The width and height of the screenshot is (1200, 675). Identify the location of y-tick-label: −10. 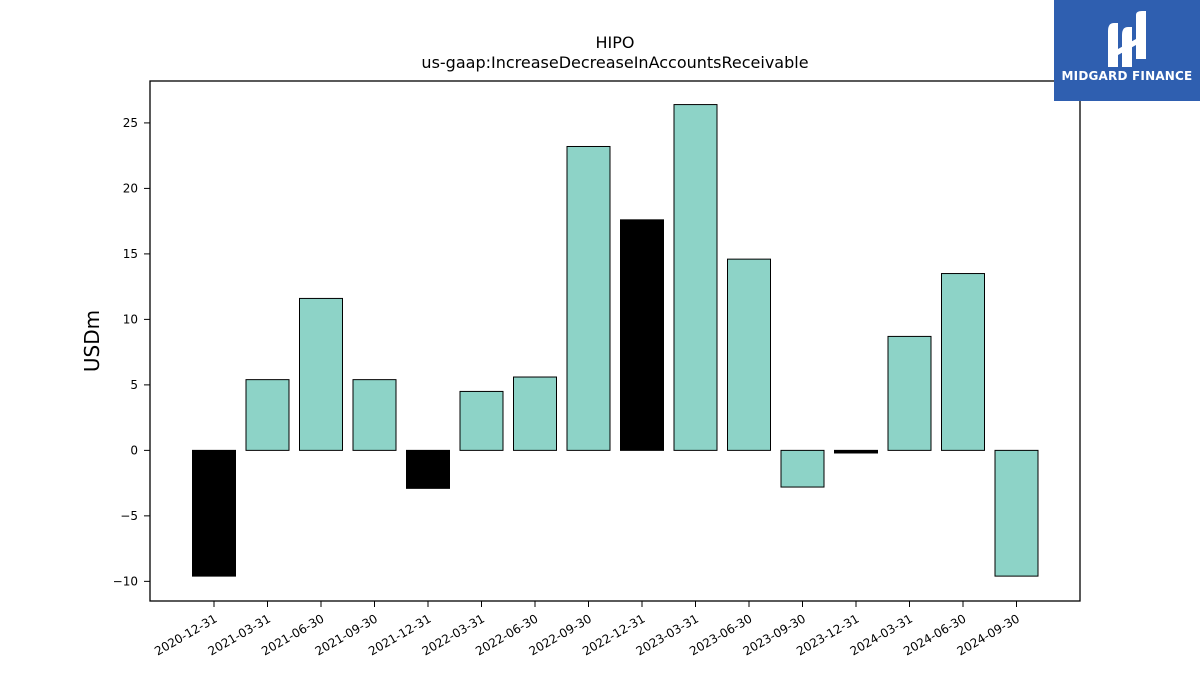
(125, 581).